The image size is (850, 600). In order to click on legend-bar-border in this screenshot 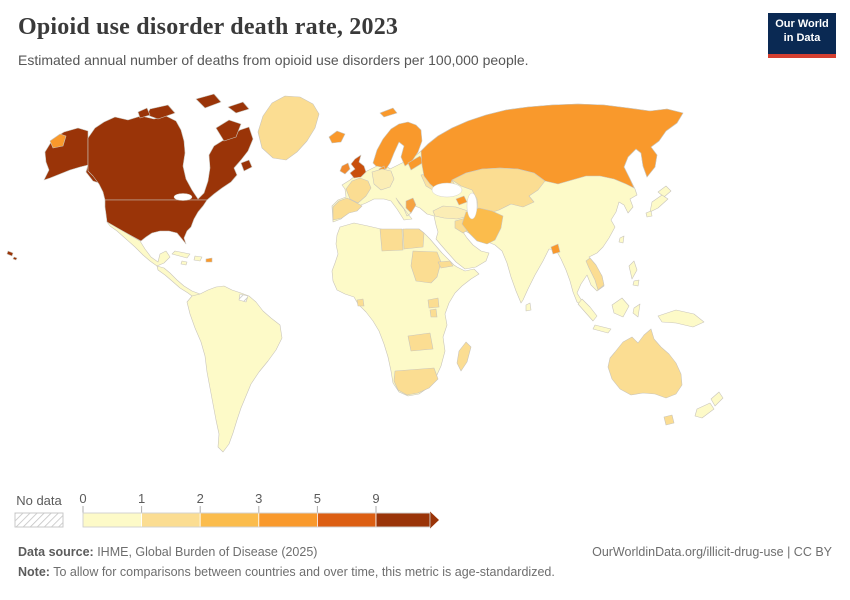, I will do `click(256, 520)`.